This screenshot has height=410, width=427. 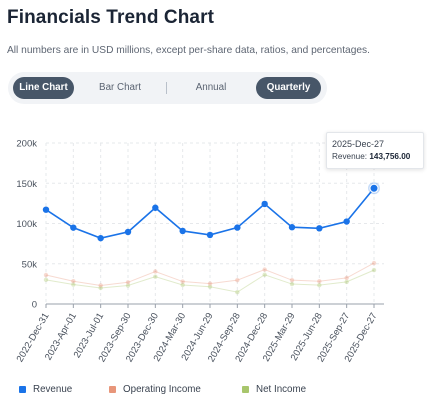 What do you see at coordinates (26, 184) in the screenshot?
I see `y-tick-label: 150k` at bounding box center [26, 184].